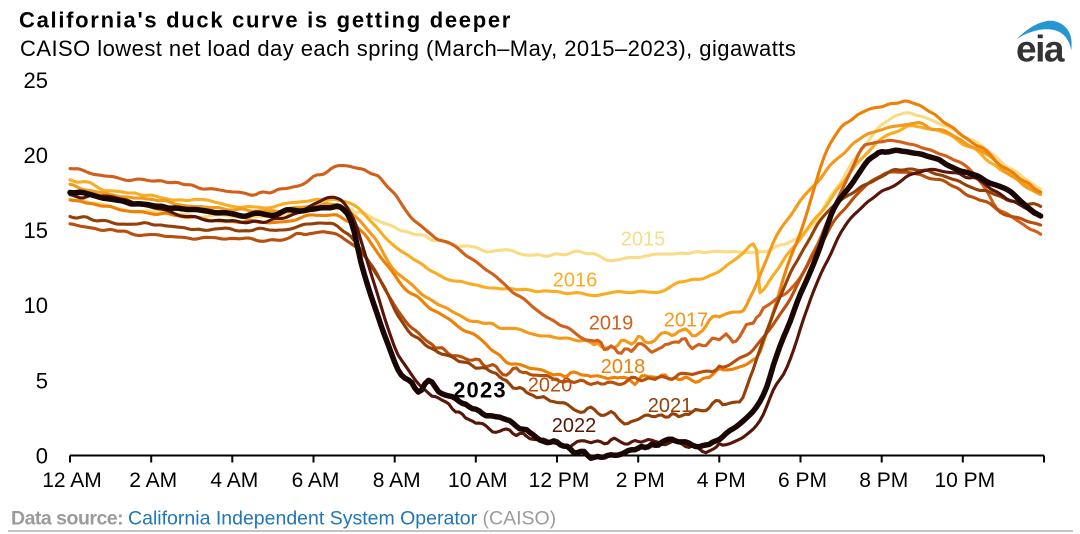 The height and width of the screenshot is (534, 1080). What do you see at coordinates (153, 480) in the screenshot?
I see `svg-text: 2 AM` at bounding box center [153, 480].